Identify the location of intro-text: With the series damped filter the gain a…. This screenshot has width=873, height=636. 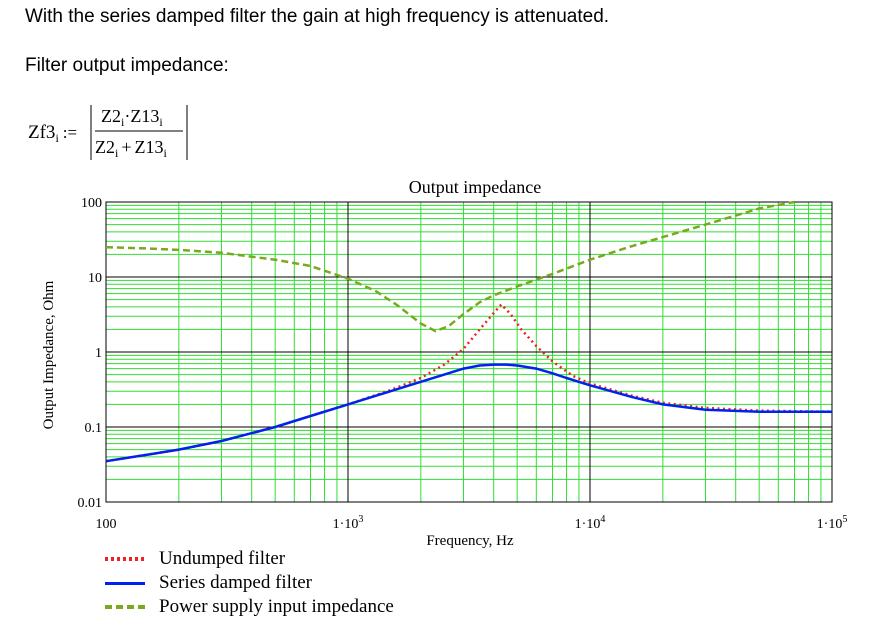
(317, 16).